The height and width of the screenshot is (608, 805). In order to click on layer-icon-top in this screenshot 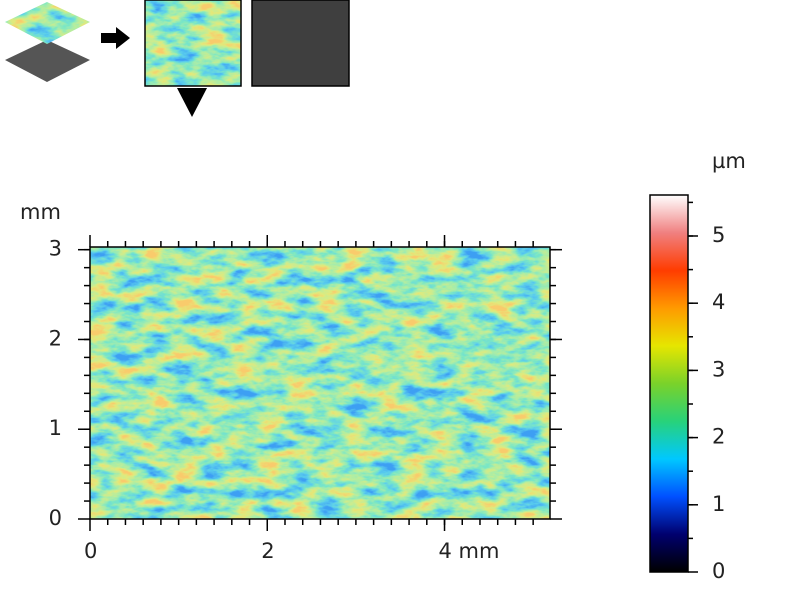, I will do `click(48, 25)`.